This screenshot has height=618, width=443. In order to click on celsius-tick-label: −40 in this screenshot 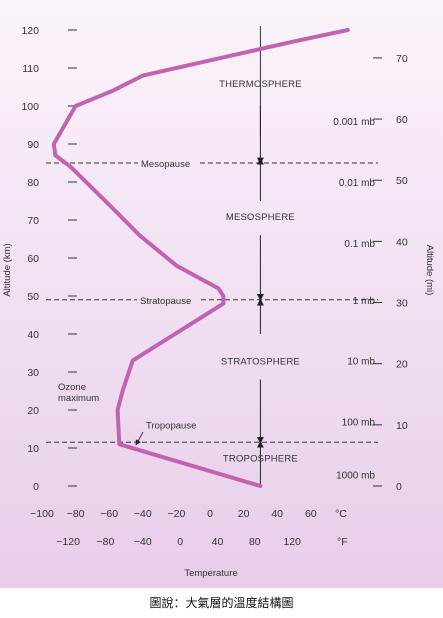, I will do `click(143, 514)`.